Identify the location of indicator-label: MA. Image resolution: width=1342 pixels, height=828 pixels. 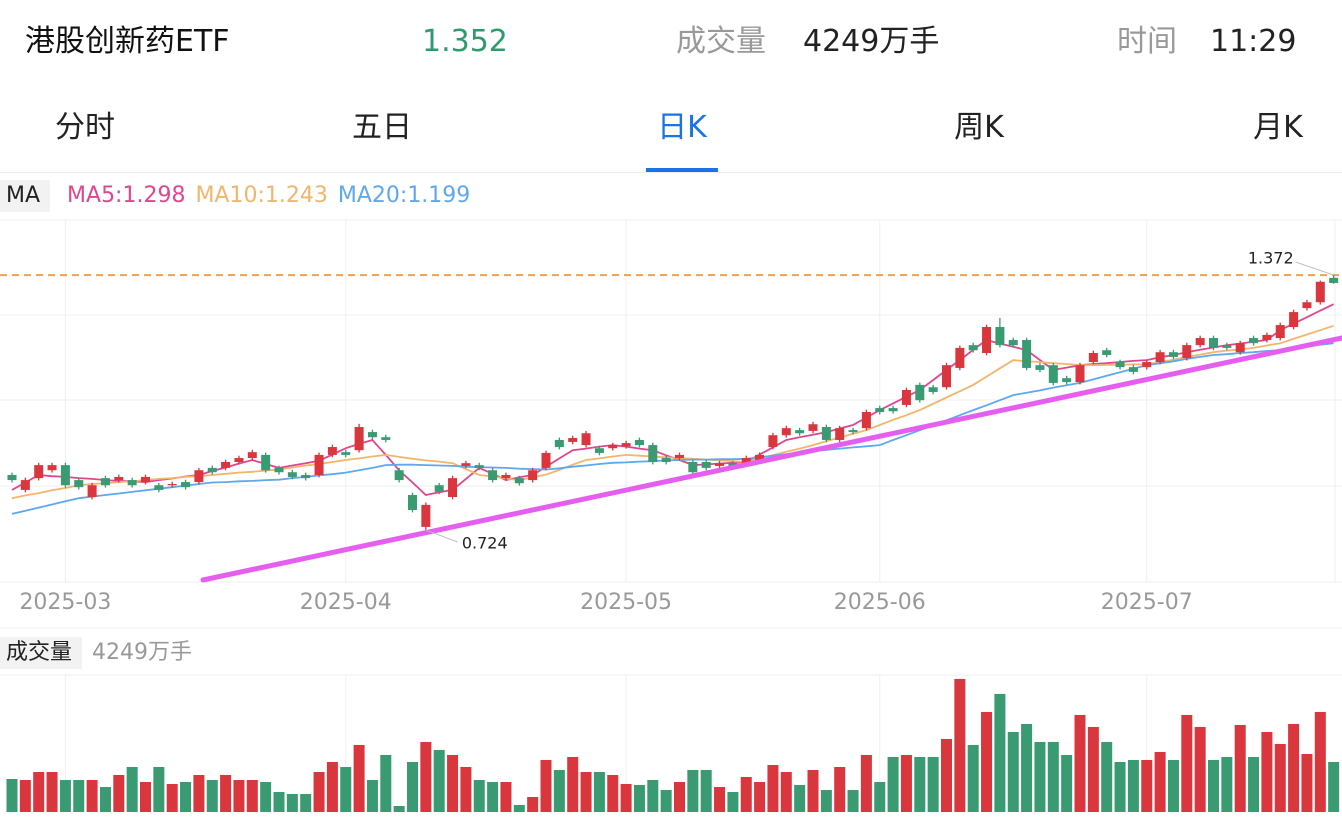
(25, 196).